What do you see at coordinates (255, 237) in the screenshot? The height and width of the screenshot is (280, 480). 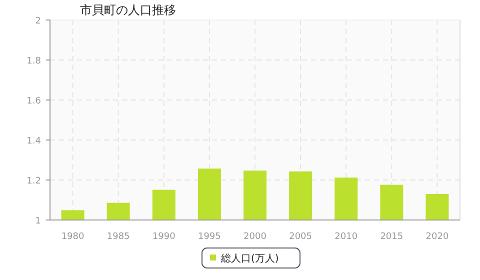 I see `x-tick-label: 2000` at bounding box center [255, 237].